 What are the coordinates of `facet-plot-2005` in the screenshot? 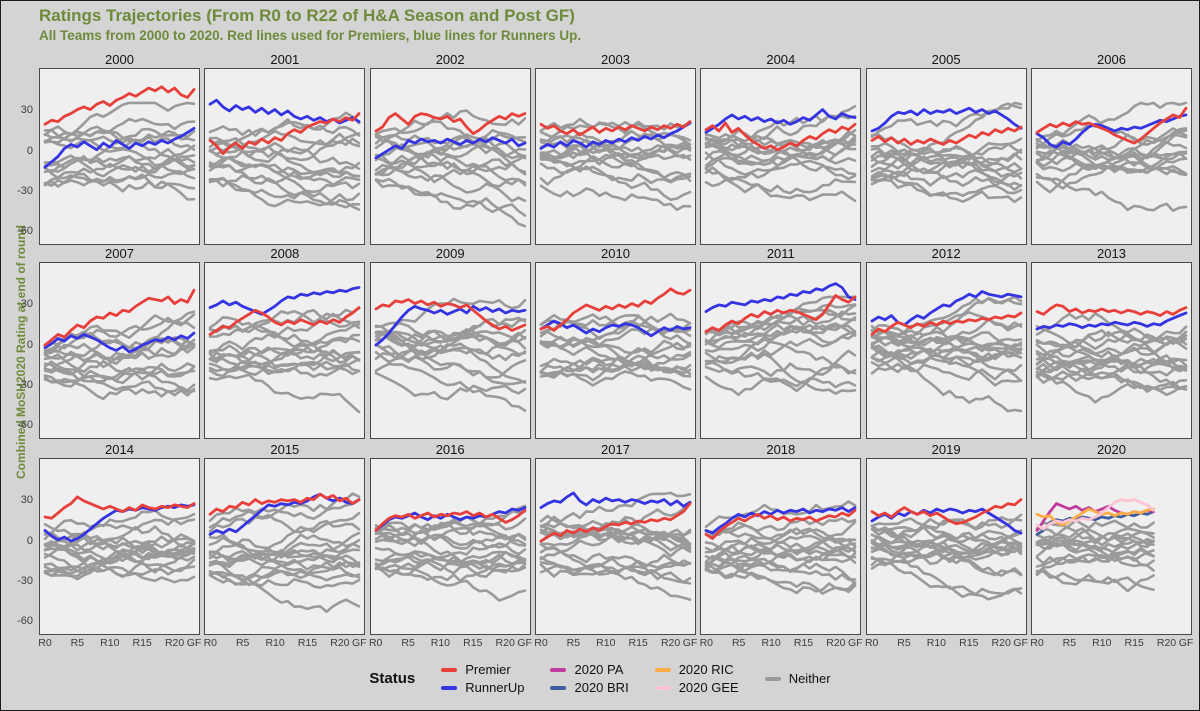 It's located at (946, 152).